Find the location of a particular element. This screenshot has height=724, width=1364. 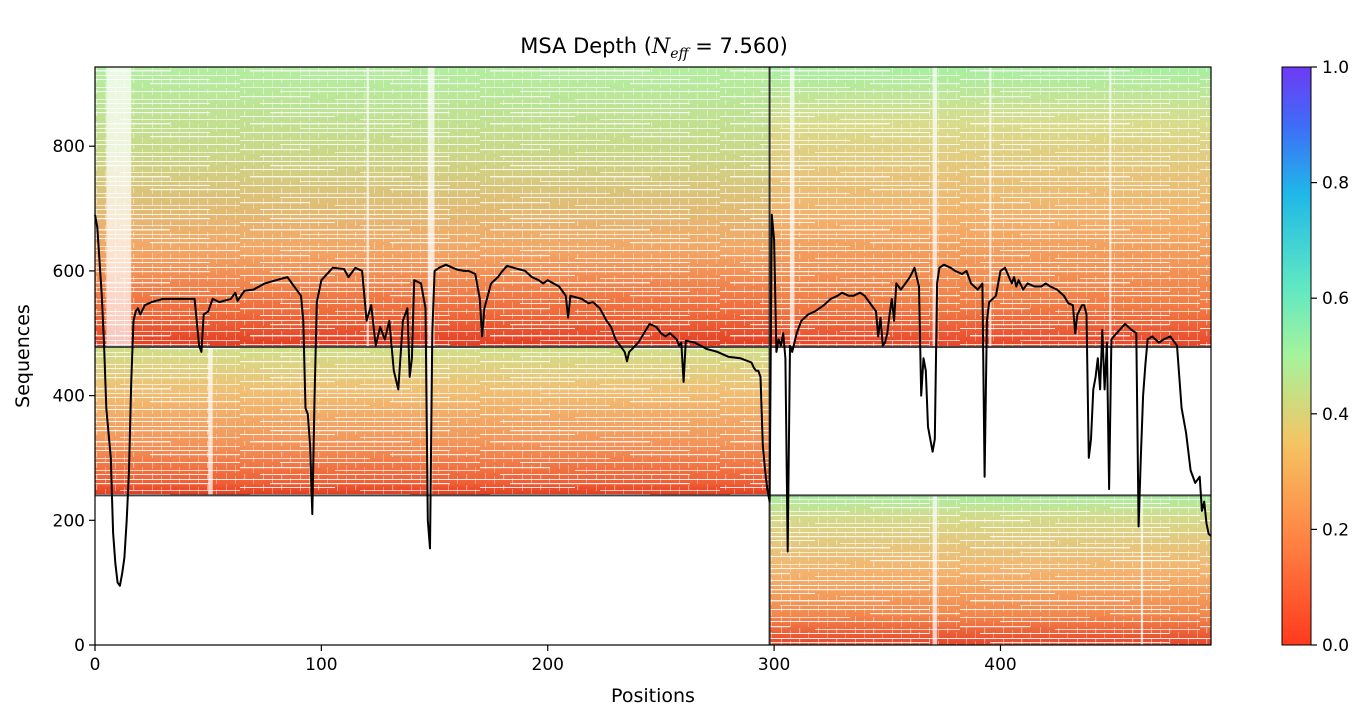

y-tick-label: 0 is located at coordinates (79, 646).